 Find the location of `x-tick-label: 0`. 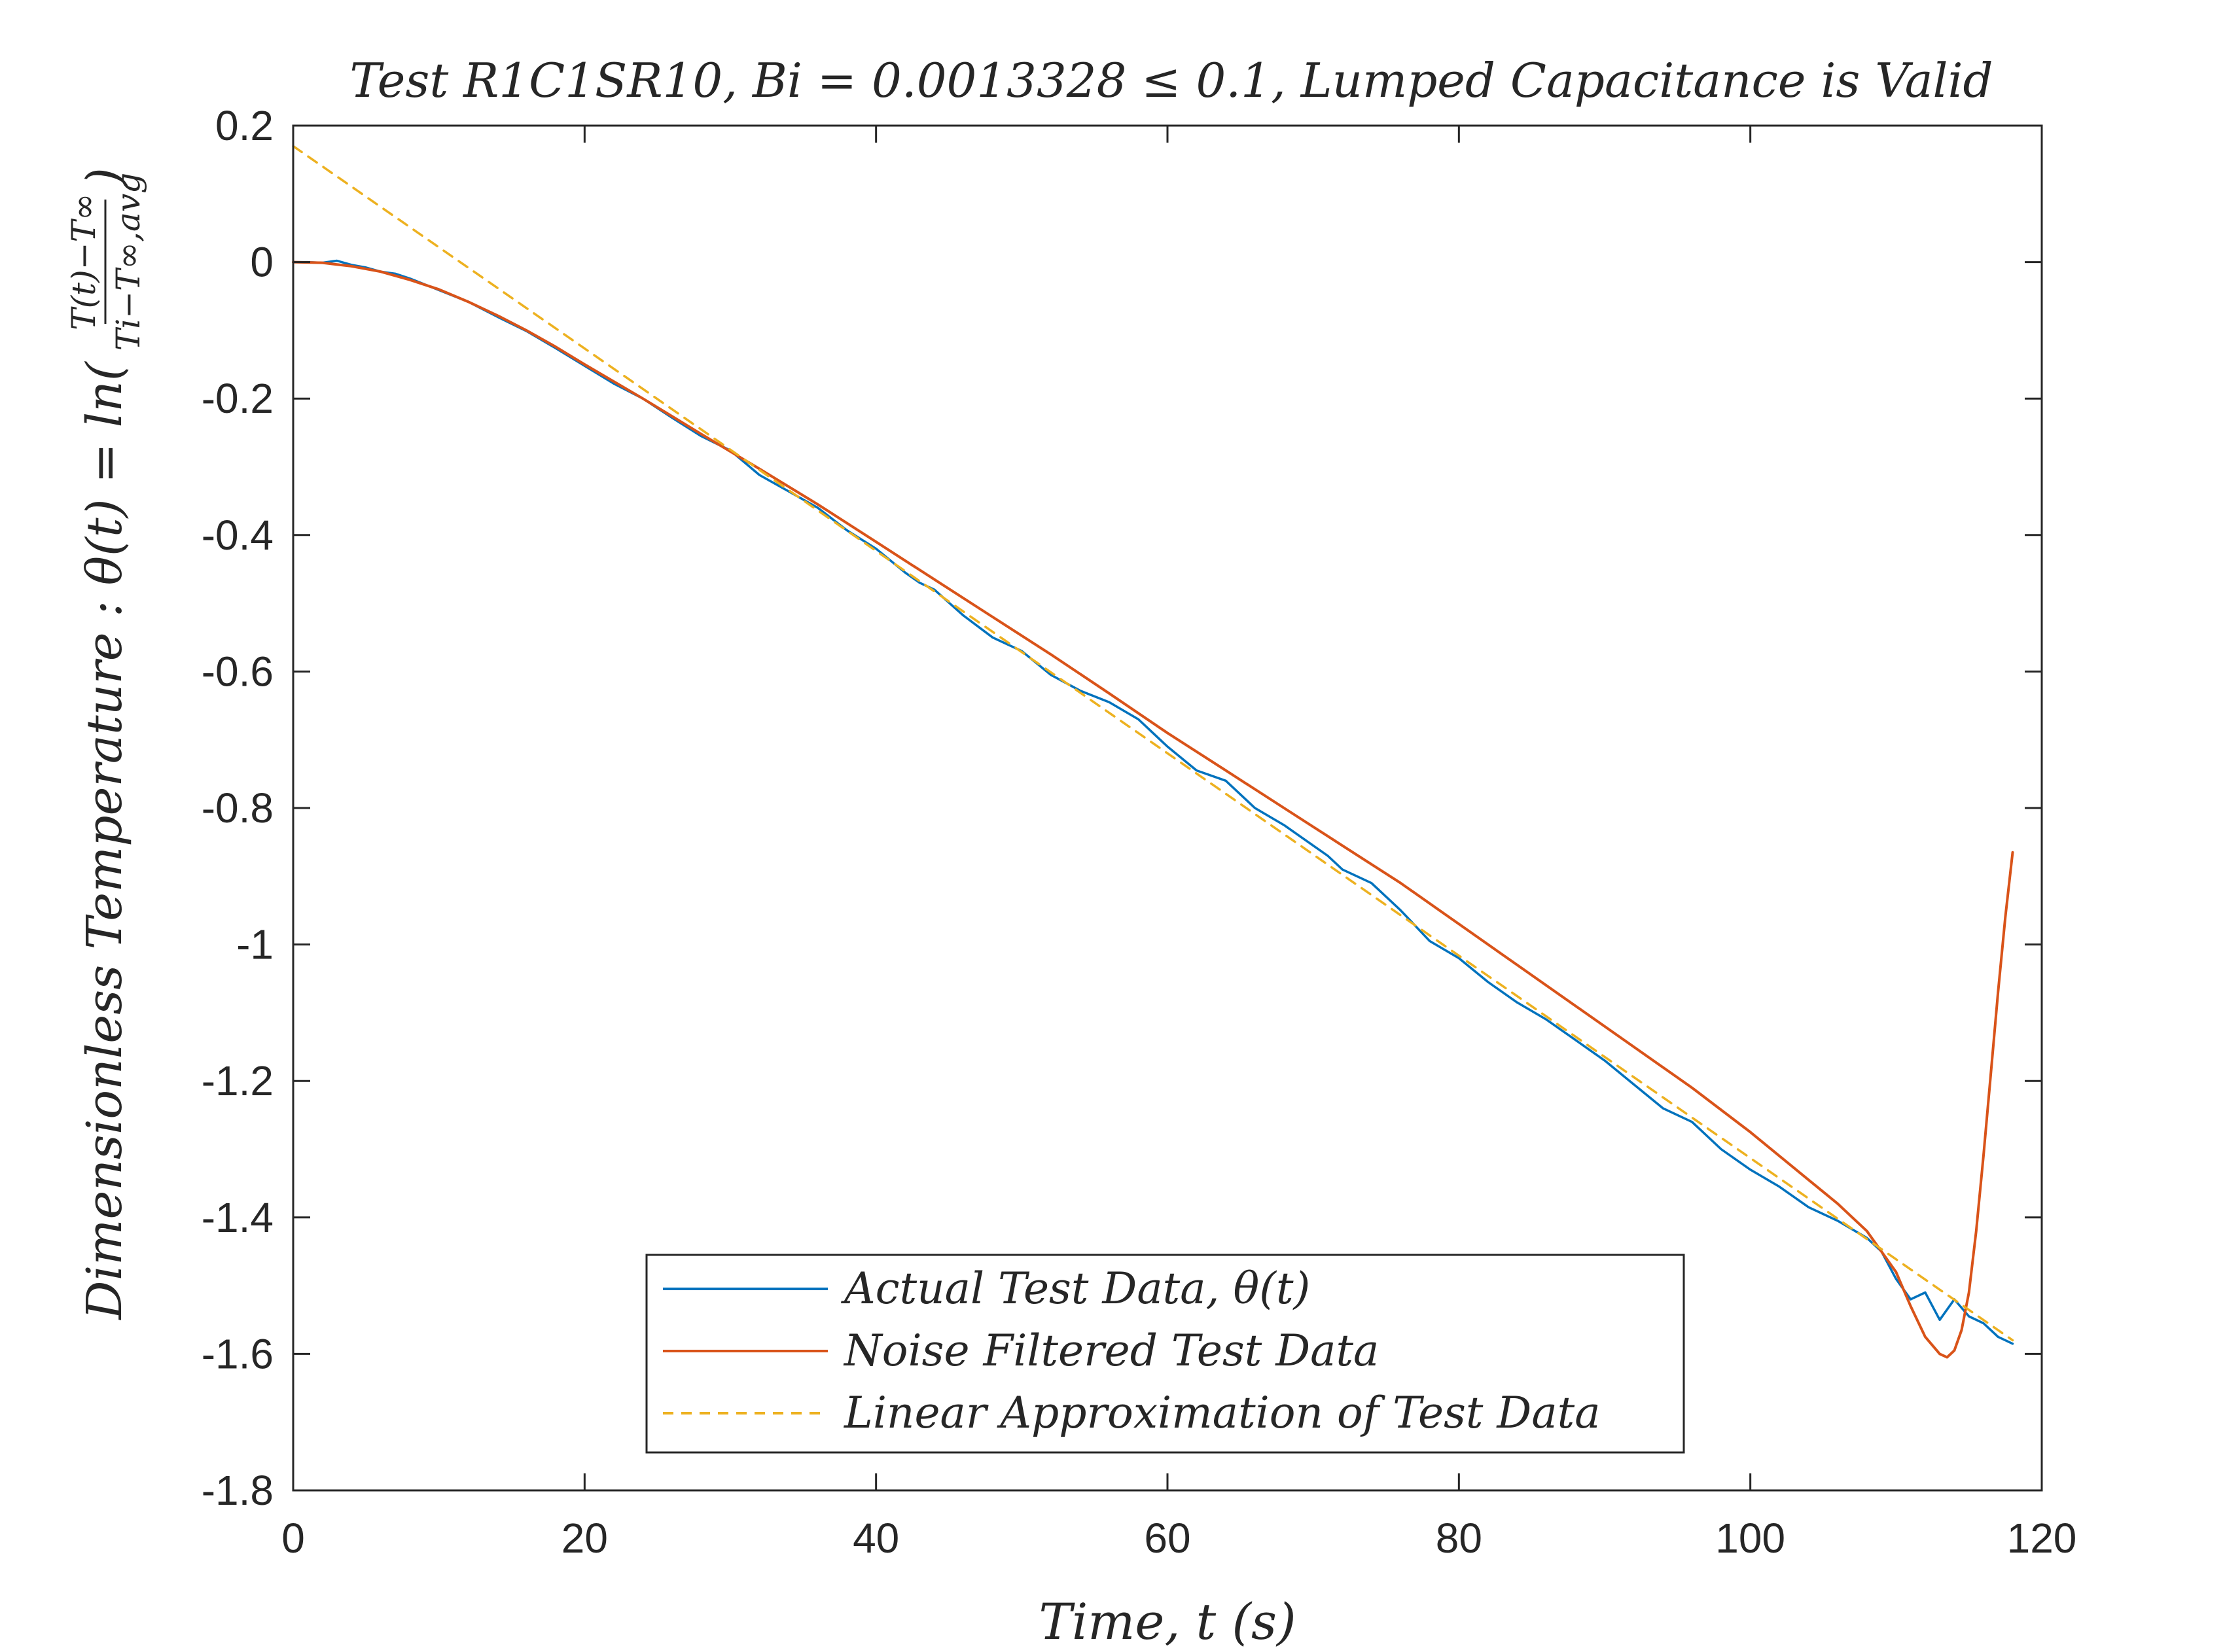

x-tick-label: 0 is located at coordinates (293, 1538).